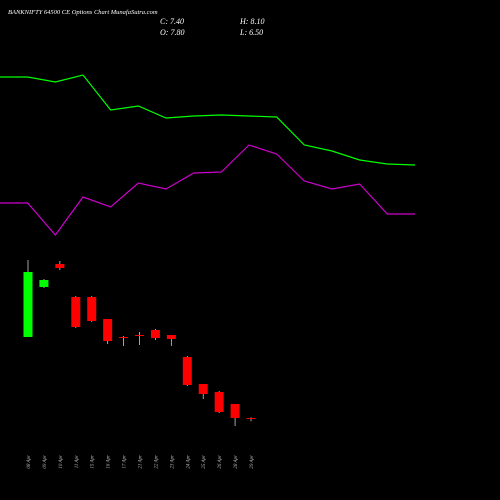 The image size is (500, 500). What do you see at coordinates (220, 462) in the screenshot?
I see `x-tick-label: 26 Apr` at bounding box center [220, 462].